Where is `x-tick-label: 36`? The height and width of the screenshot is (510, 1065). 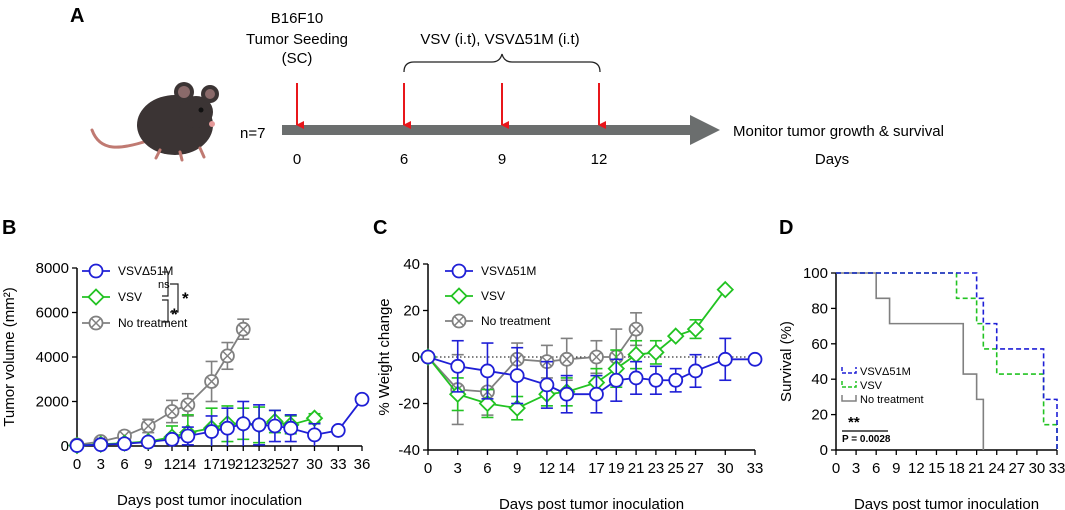
x-tick-label: 36 is located at coordinates (362, 464).